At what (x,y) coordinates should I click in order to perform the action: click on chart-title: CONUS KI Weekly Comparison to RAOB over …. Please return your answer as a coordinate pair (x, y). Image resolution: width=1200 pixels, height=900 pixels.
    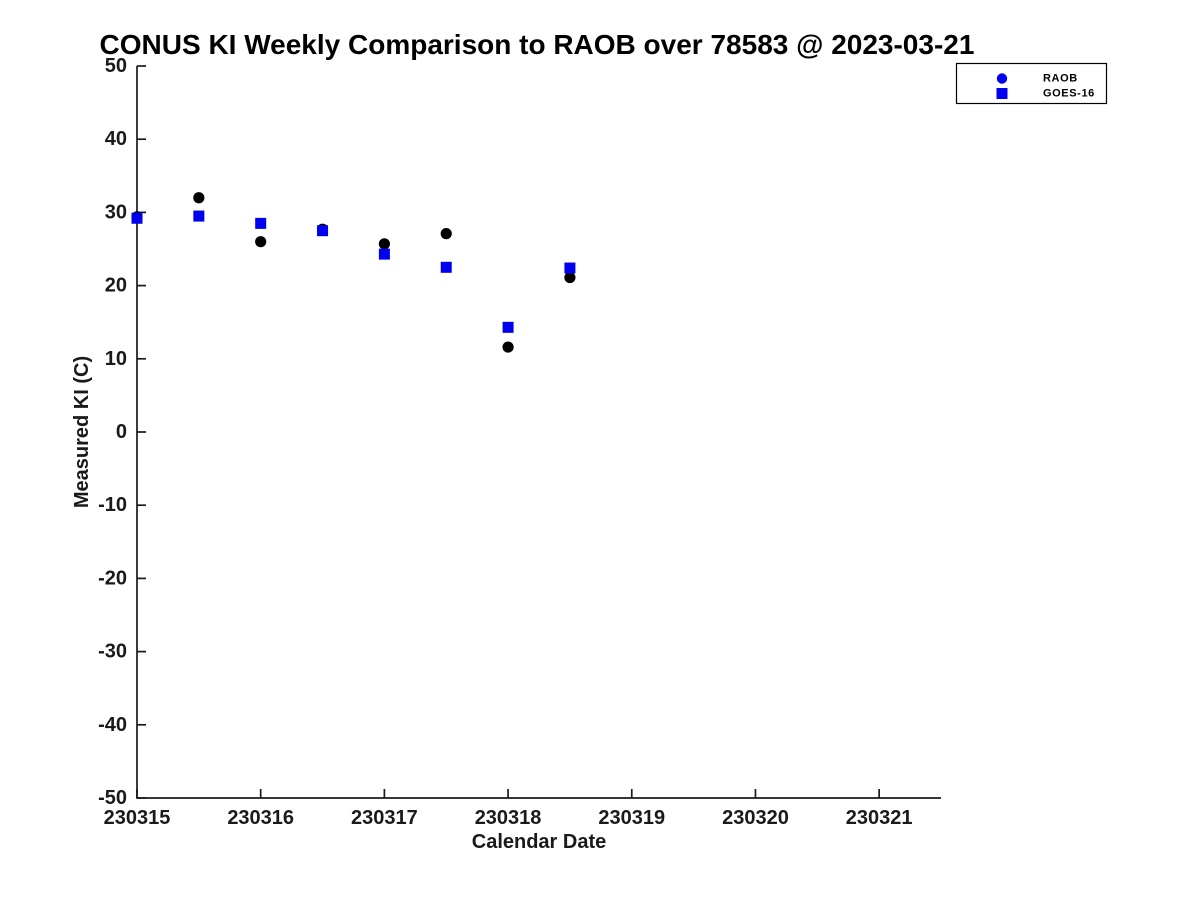
    Looking at the image, I should click on (537, 44).